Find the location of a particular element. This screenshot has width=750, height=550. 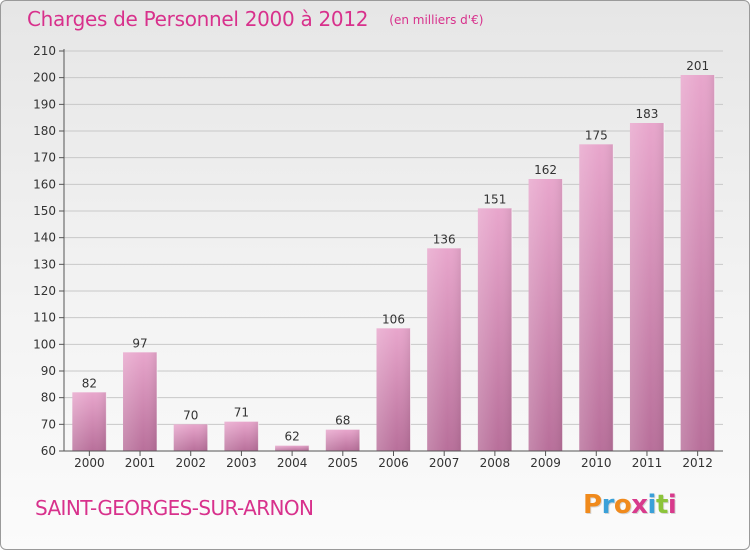

value-label: 175 is located at coordinates (596, 135).